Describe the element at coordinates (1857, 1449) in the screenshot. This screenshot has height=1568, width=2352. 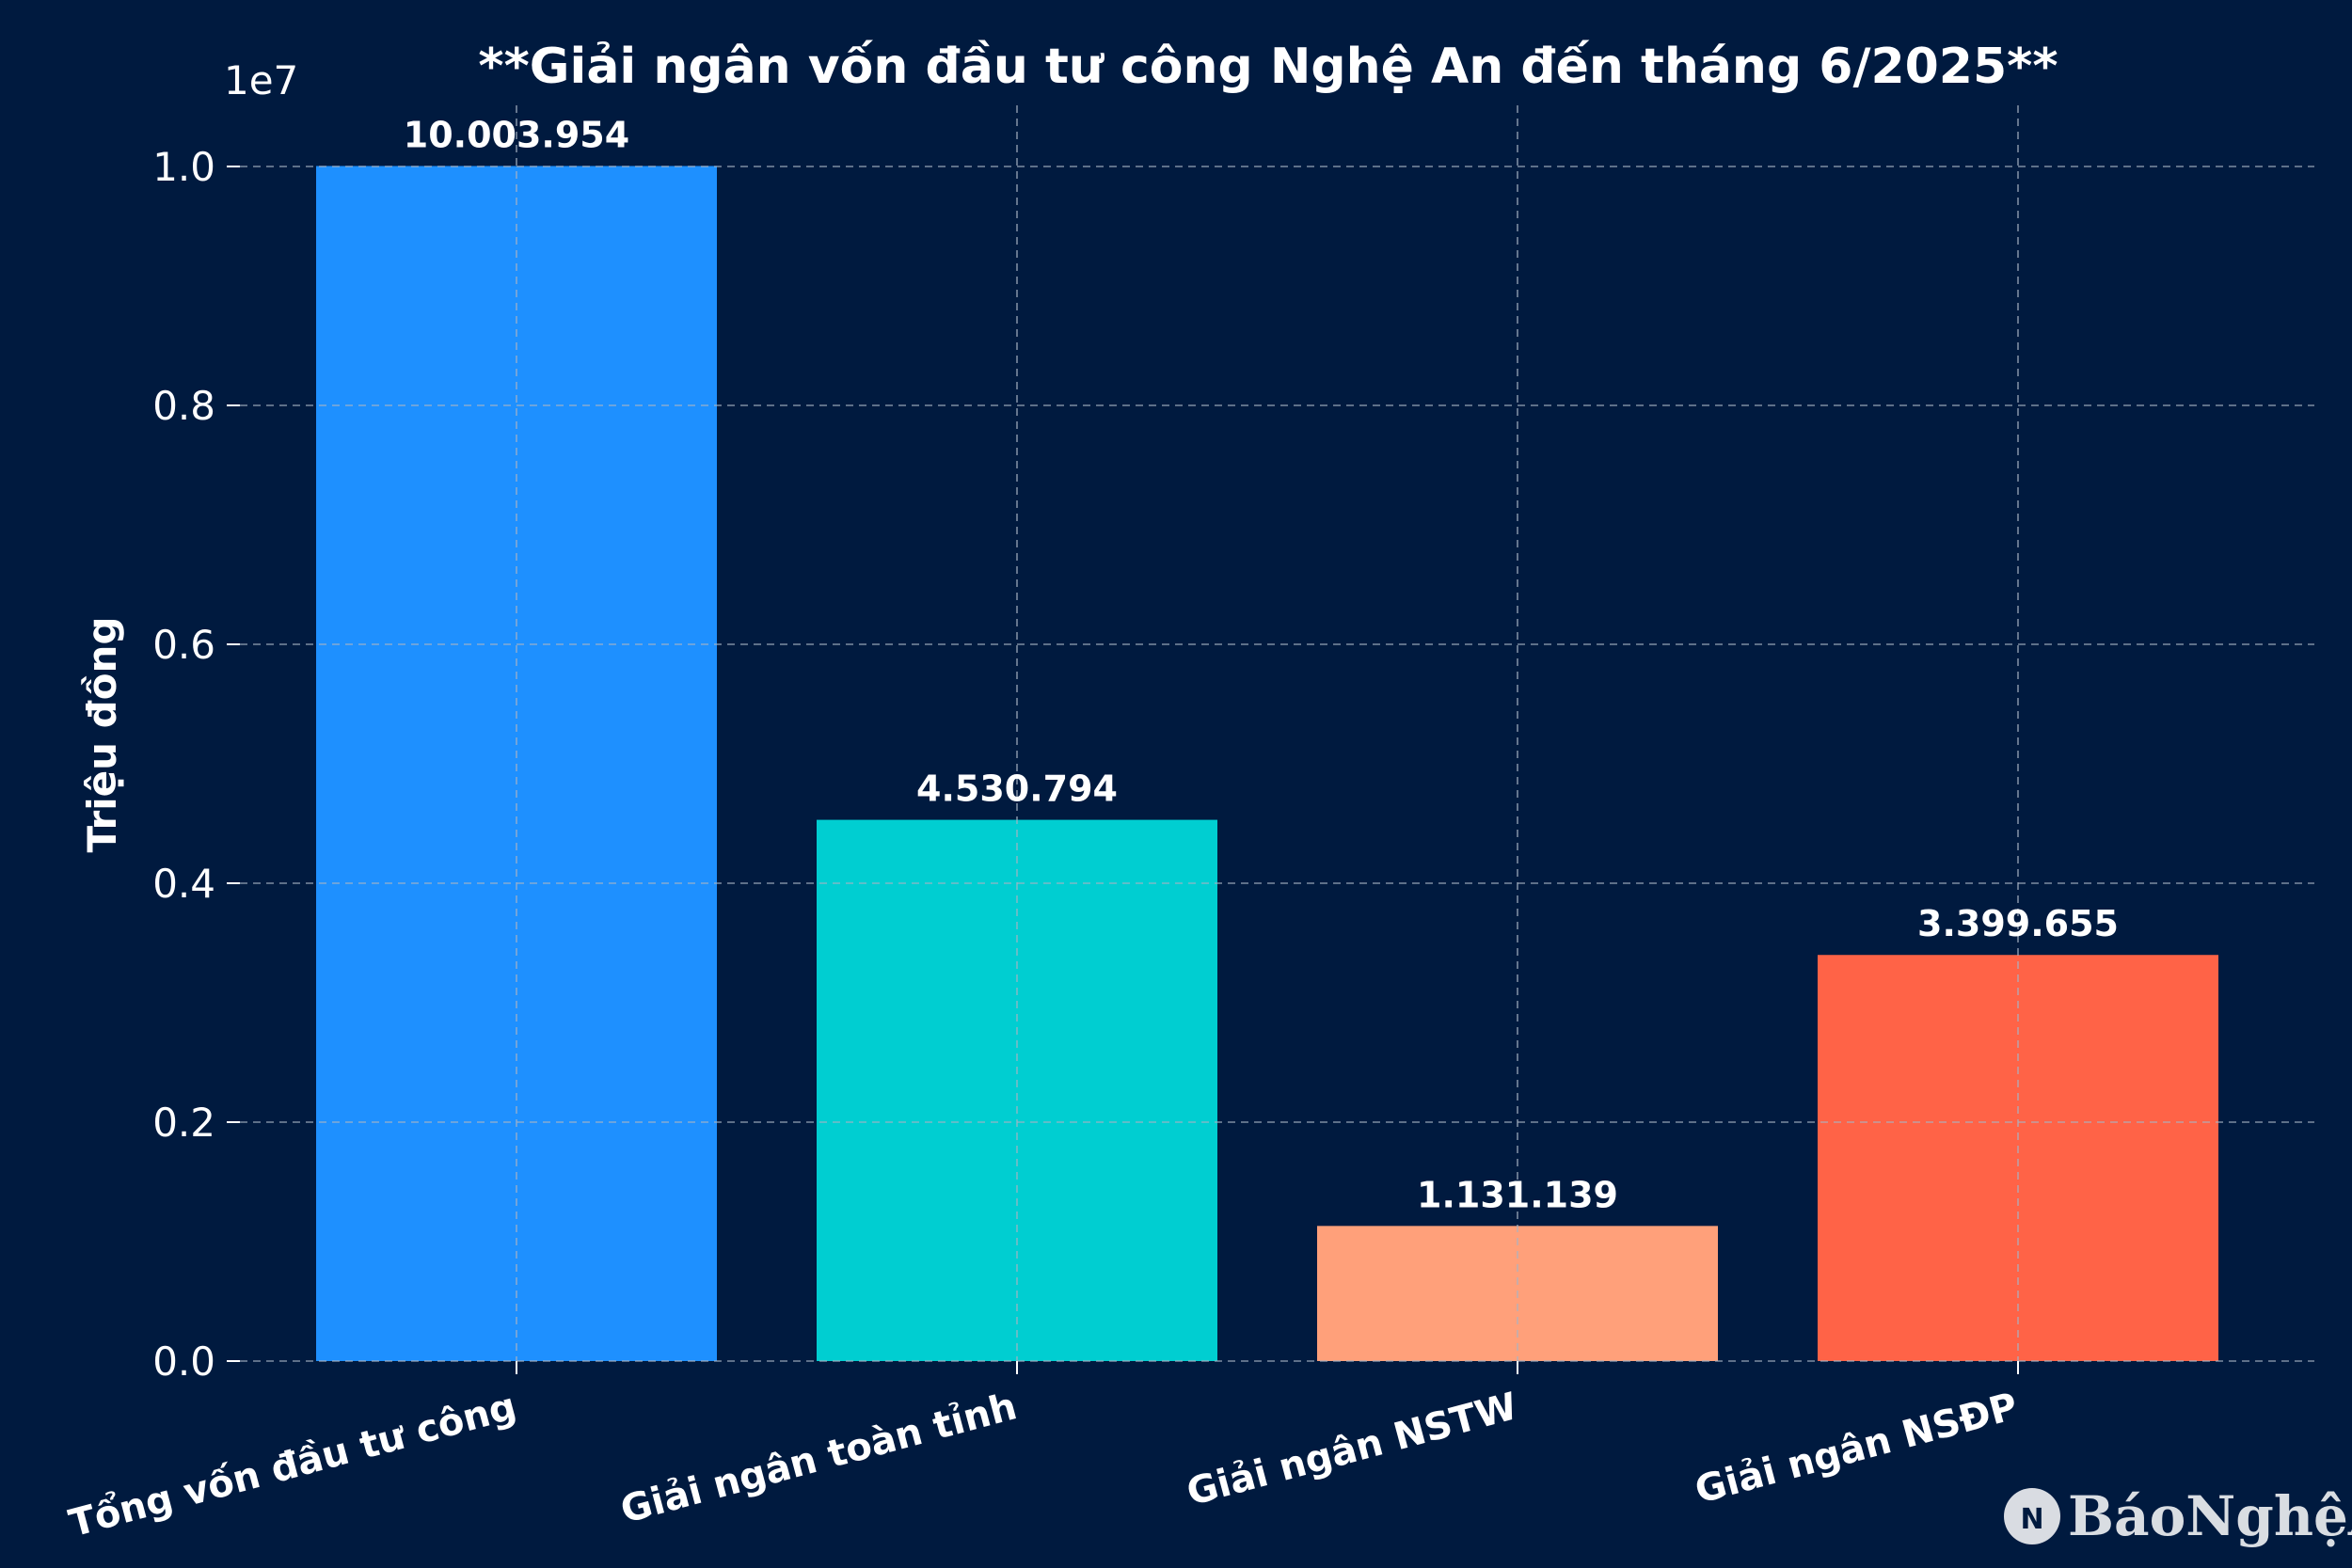
I see `x-tick-label: Giải ngân NSĐP` at that location.